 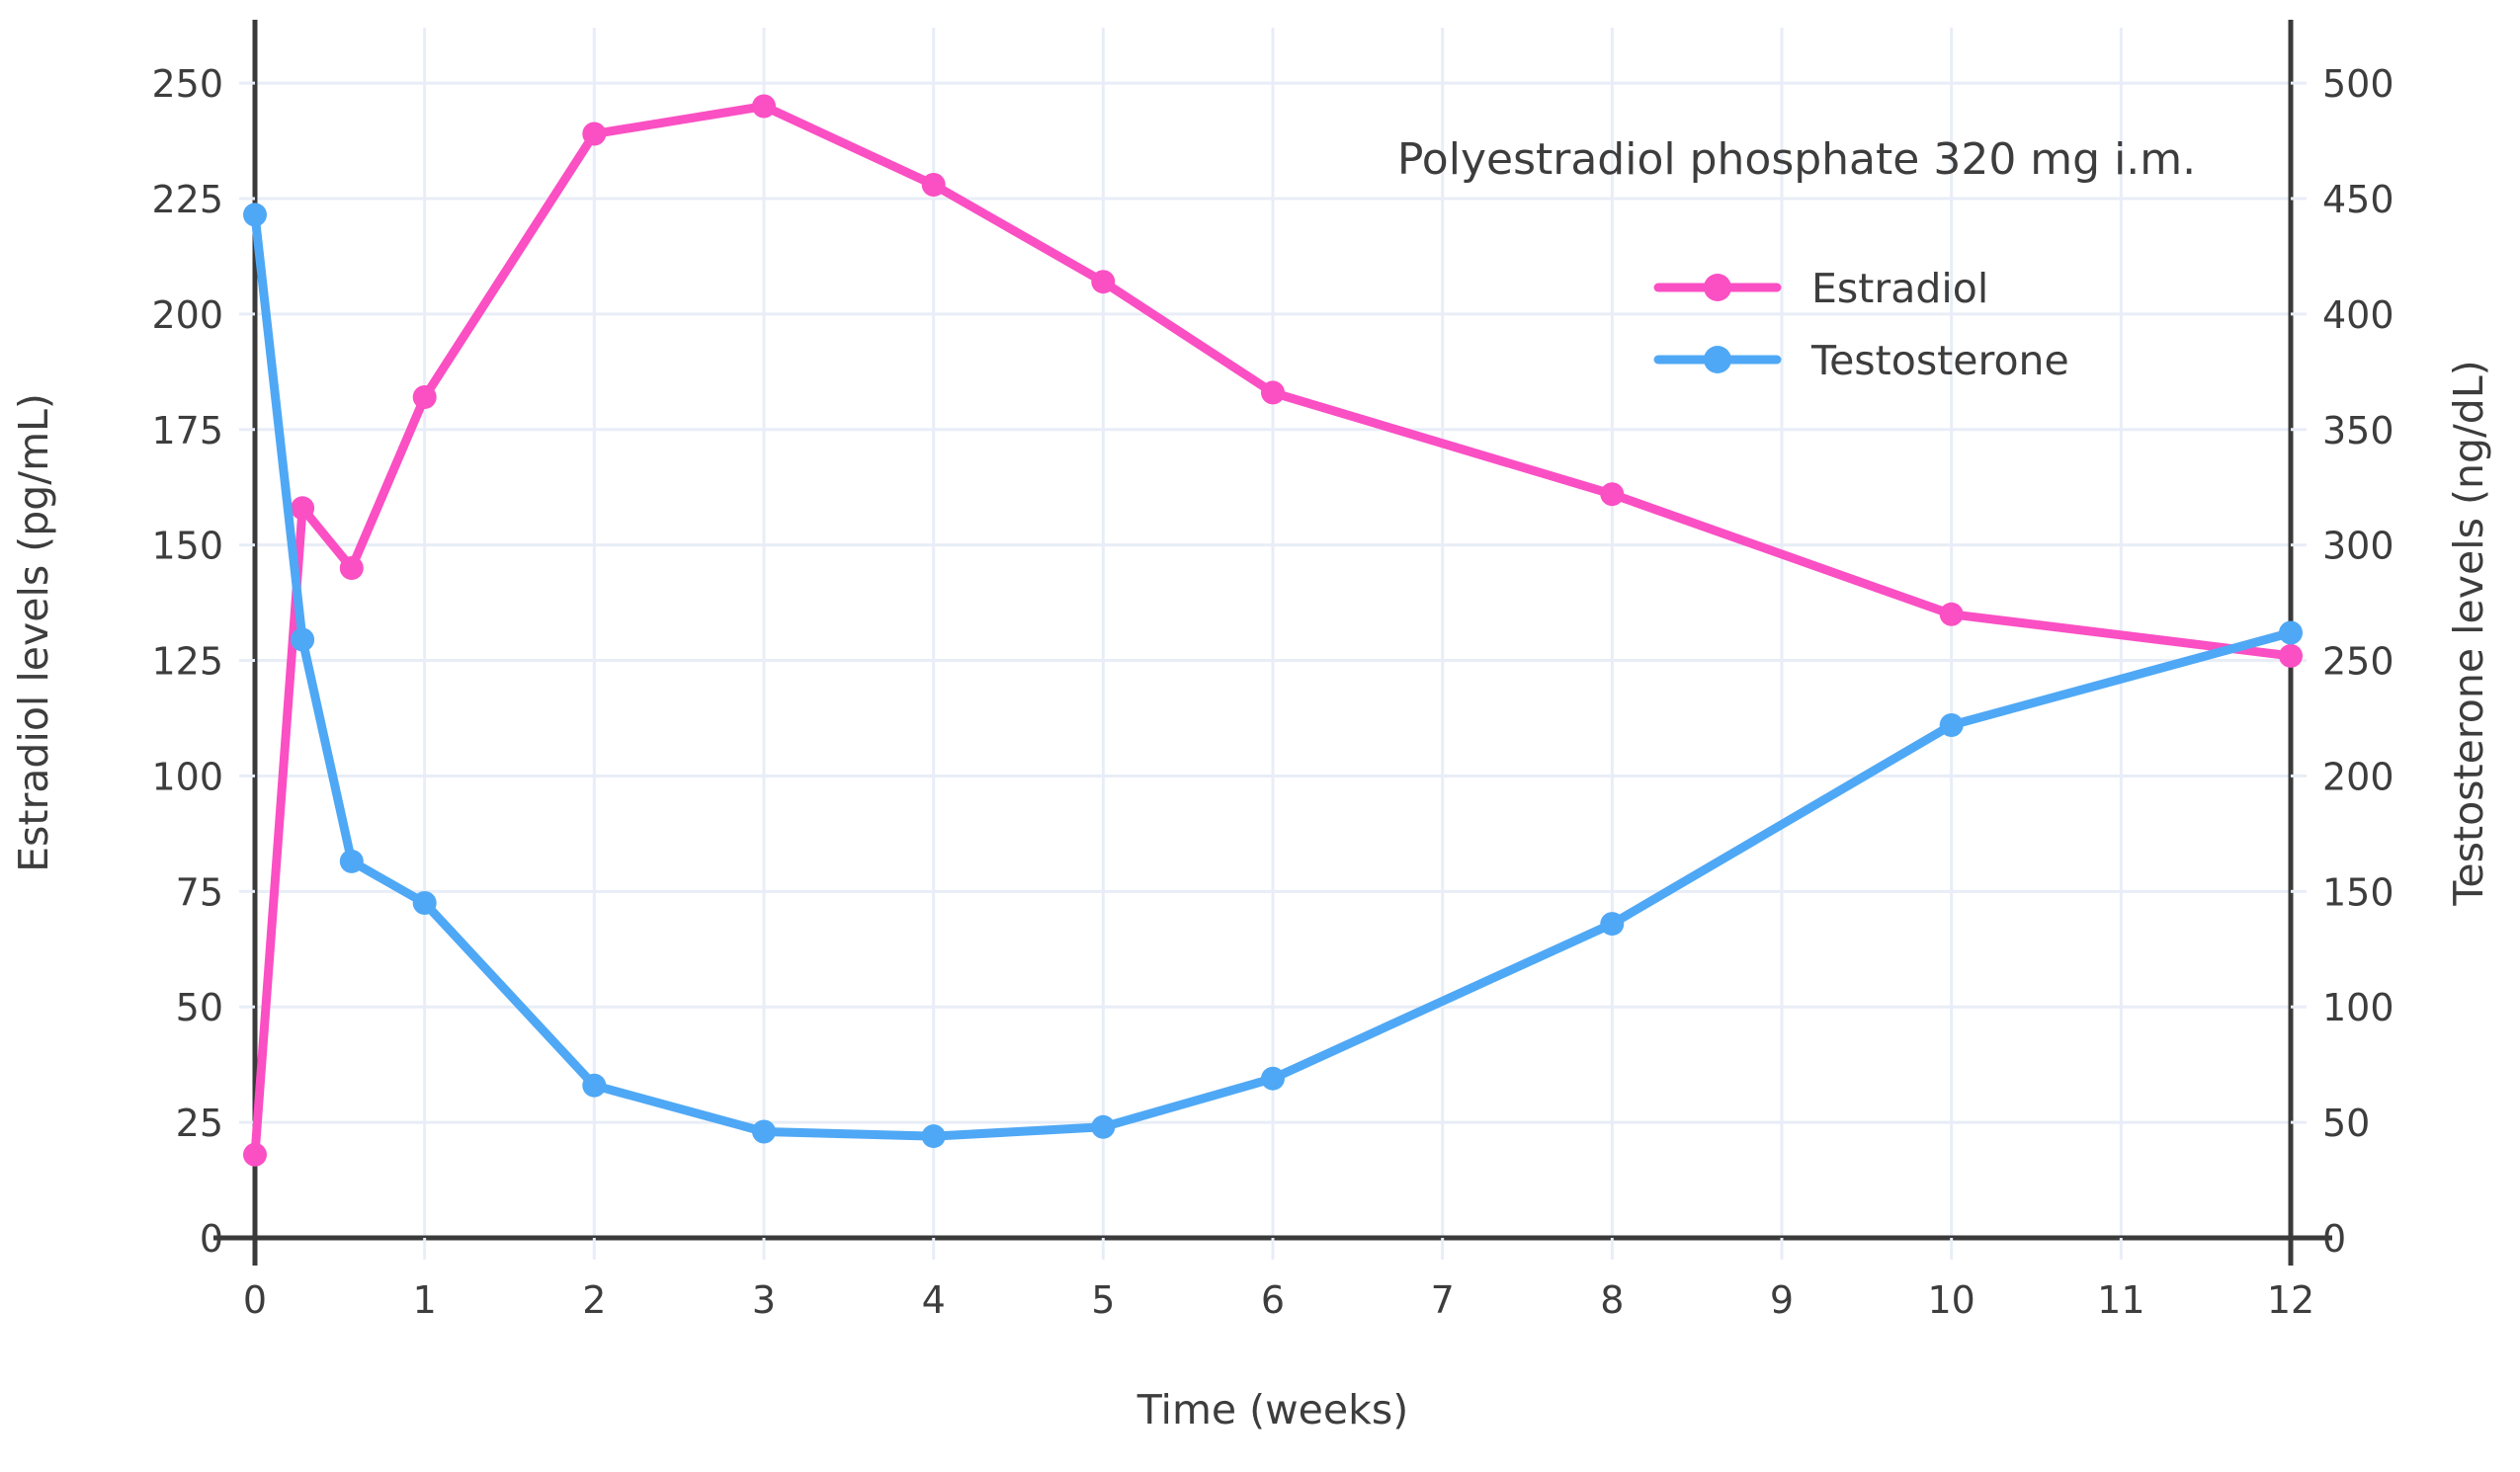 What do you see at coordinates (594, 1300) in the screenshot?
I see `x-tick-label: 2` at bounding box center [594, 1300].